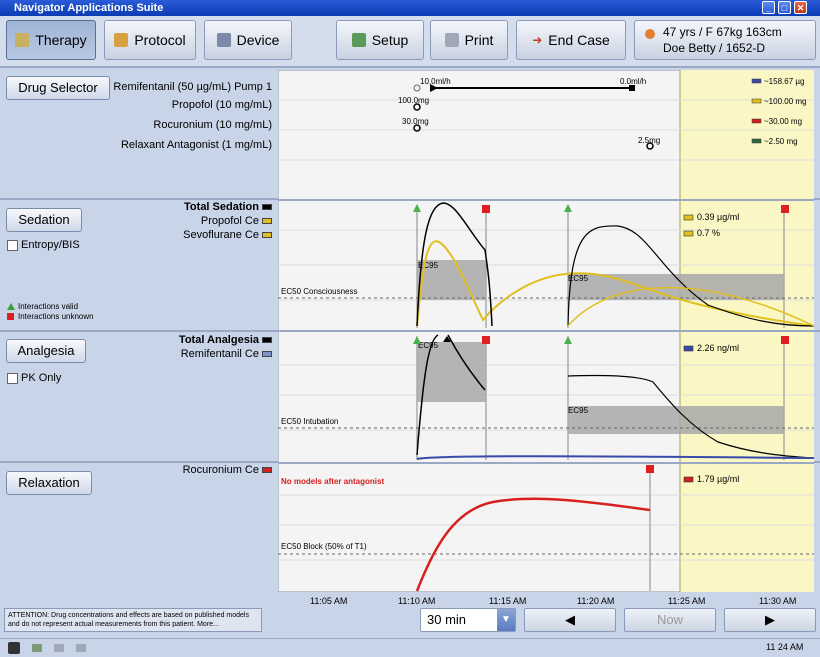 The image size is (820, 657). What do you see at coordinates (785, 647) in the screenshot?
I see `clock: 11 24 AM` at bounding box center [785, 647].